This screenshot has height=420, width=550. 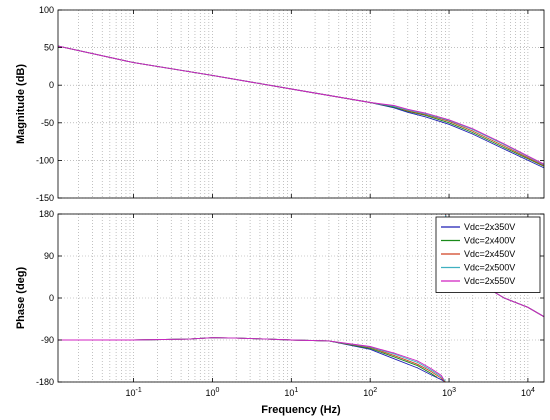 I want to click on x-tick-label-0: 10⁻¹, so click(x=133, y=392).